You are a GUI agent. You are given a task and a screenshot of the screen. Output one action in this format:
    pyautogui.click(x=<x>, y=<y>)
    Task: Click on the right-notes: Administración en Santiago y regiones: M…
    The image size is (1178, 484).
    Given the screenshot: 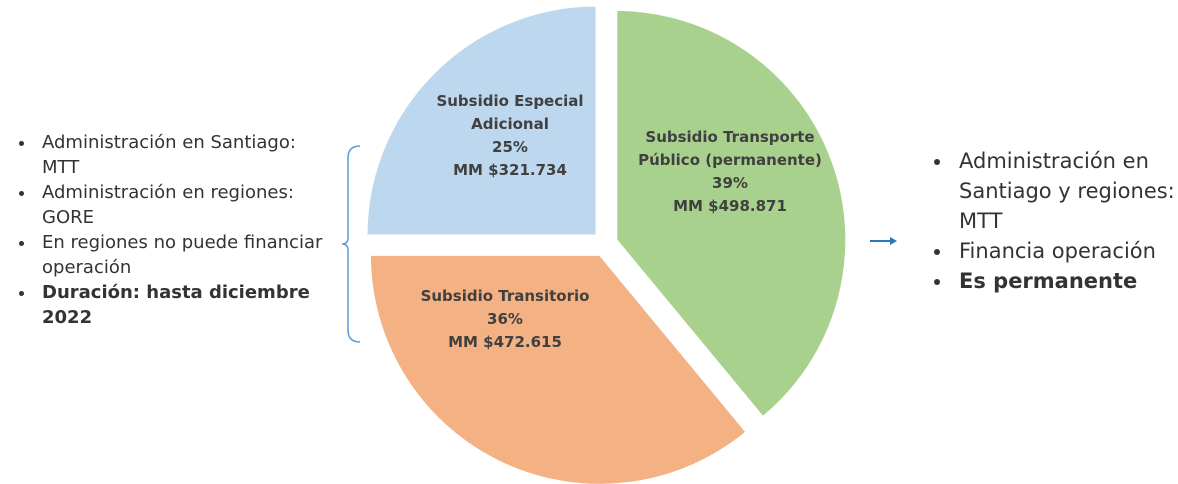 What is the action you would take?
    pyautogui.click(x=1056, y=221)
    